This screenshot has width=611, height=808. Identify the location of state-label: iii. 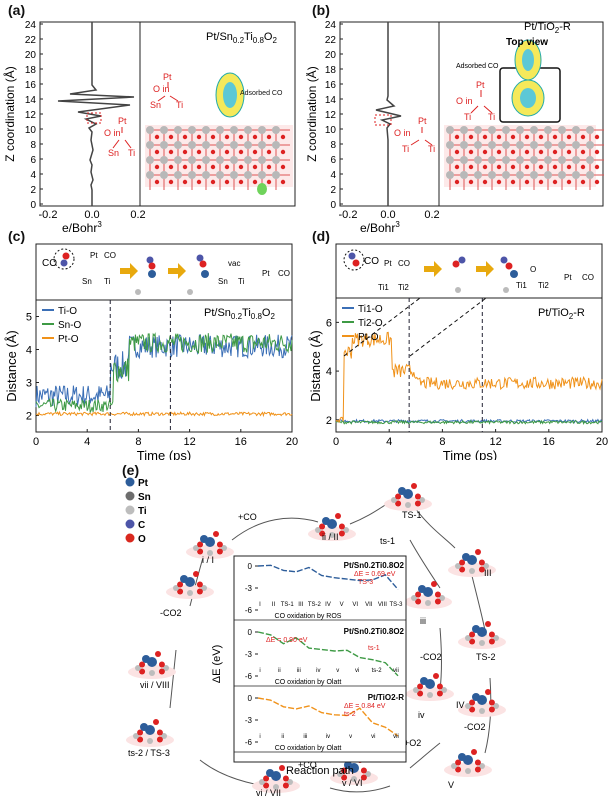
(305, 737).